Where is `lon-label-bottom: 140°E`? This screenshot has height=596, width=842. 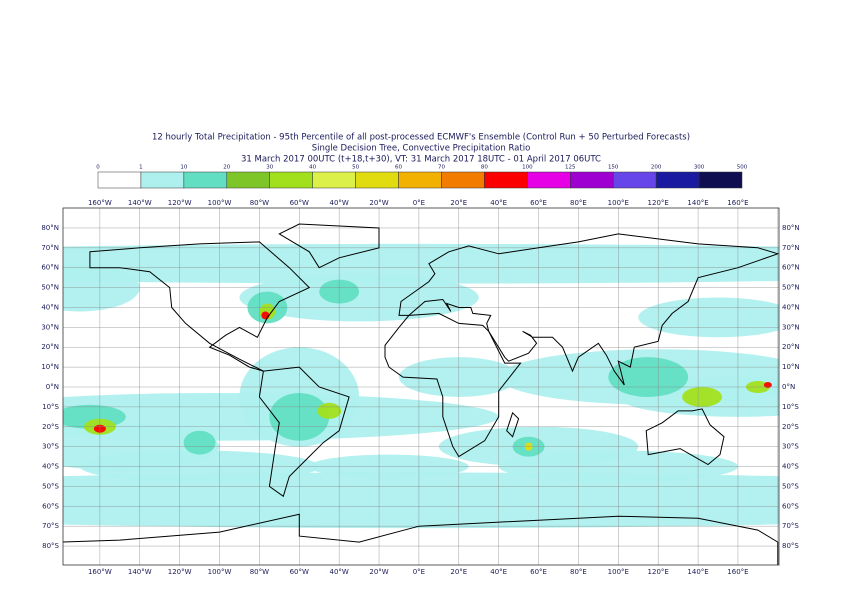 lon-label-bottom: 140°E is located at coordinates (697, 572).